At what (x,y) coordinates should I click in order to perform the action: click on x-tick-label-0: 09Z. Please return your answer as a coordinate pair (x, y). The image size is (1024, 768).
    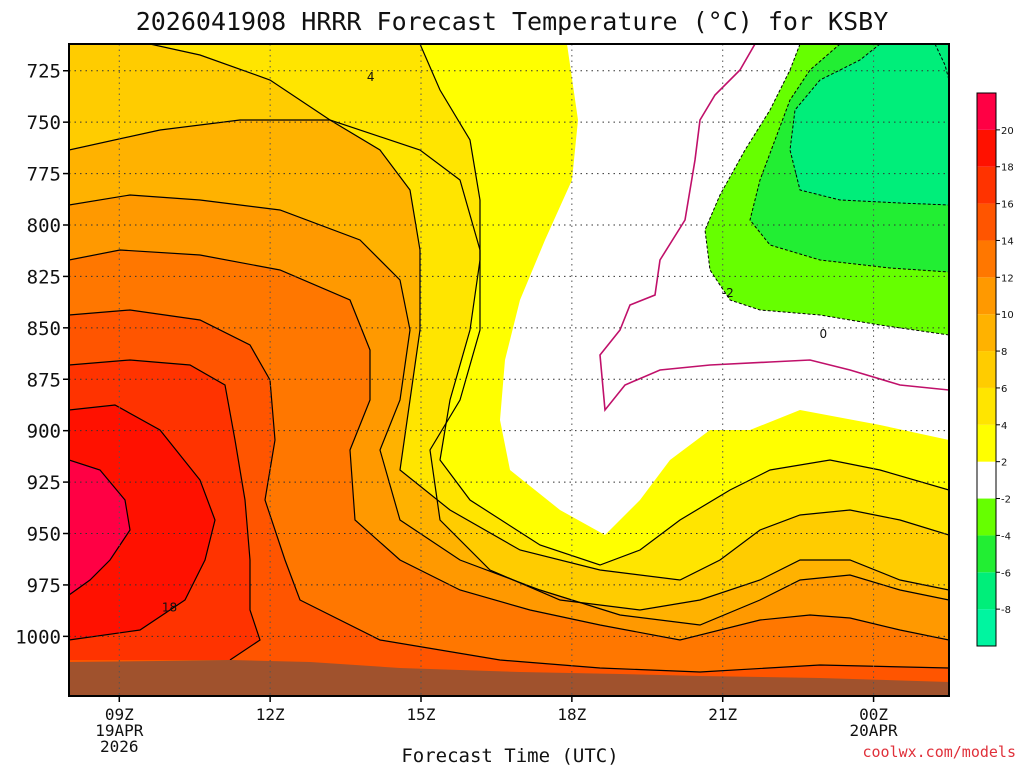
    Looking at the image, I should click on (119, 714).